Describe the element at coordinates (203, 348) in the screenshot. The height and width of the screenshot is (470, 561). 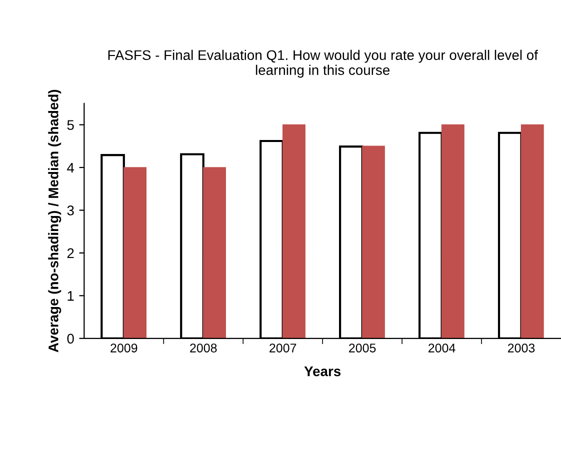
I see `x-tick-label: 2008` at that location.